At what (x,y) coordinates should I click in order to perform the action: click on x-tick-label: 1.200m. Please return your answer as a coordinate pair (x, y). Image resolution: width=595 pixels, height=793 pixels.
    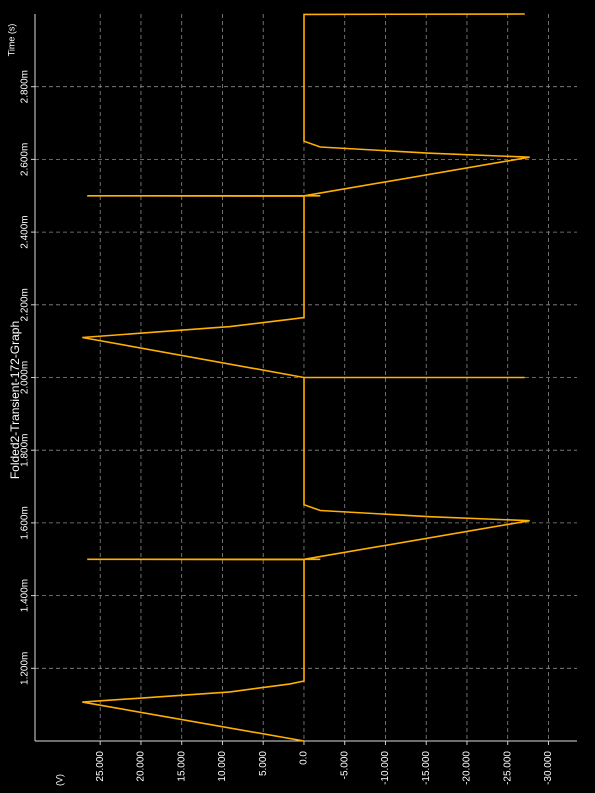
    Looking at the image, I should click on (25, 668).